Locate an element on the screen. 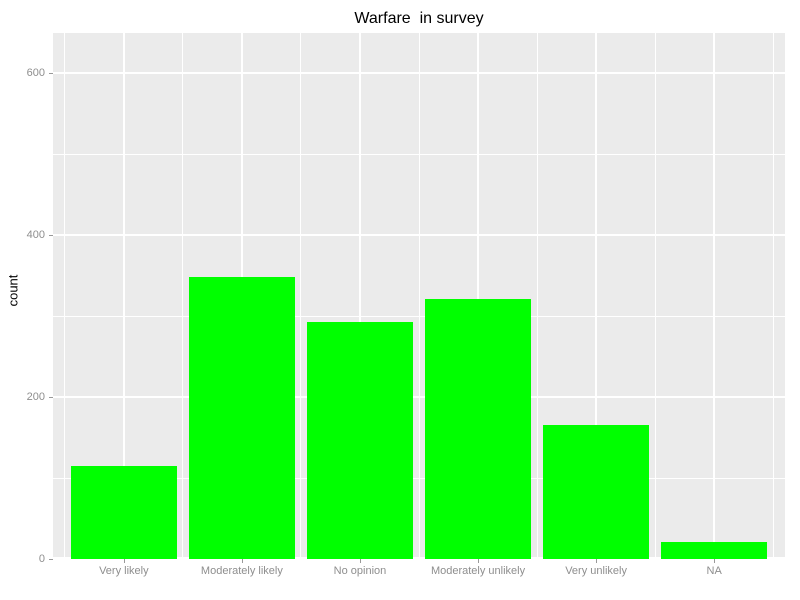 The image size is (800, 600). bar-no-opinion is located at coordinates (360, 440).